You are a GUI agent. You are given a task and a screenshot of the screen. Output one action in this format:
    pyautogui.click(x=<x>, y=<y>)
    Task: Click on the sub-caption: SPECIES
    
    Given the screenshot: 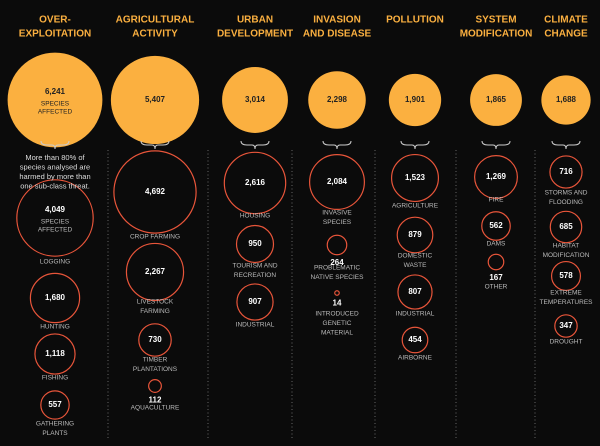 What is the action you would take?
    pyautogui.click(x=55, y=222)
    